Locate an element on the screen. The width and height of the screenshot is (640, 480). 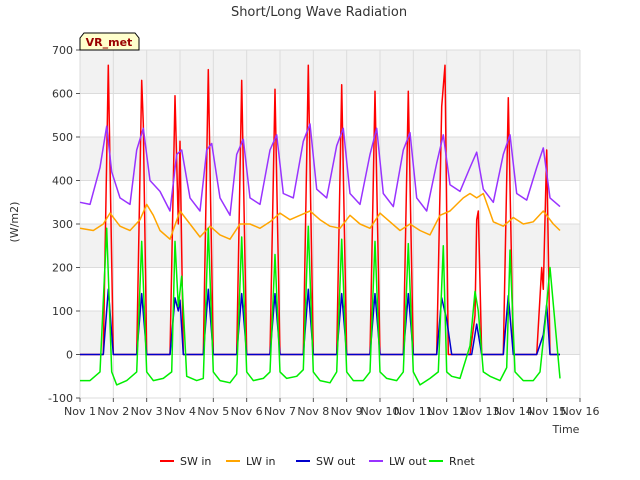
chart-title: Short/Long Wave Radiation is located at coordinates (319, 12).